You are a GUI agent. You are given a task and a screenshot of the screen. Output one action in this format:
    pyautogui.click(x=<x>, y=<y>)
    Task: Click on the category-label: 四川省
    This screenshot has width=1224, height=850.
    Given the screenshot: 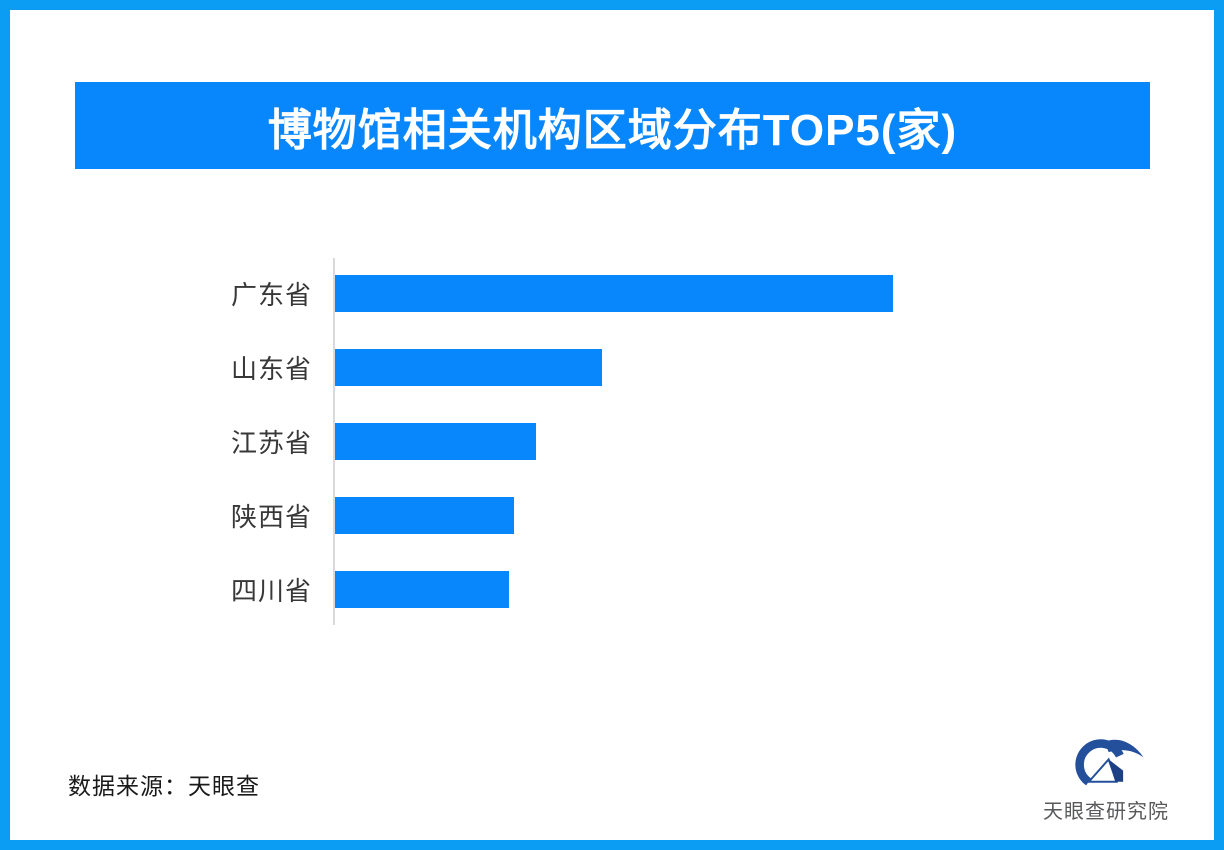 What is the action you would take?
    pyautogui.click(x=271, y=590)
    